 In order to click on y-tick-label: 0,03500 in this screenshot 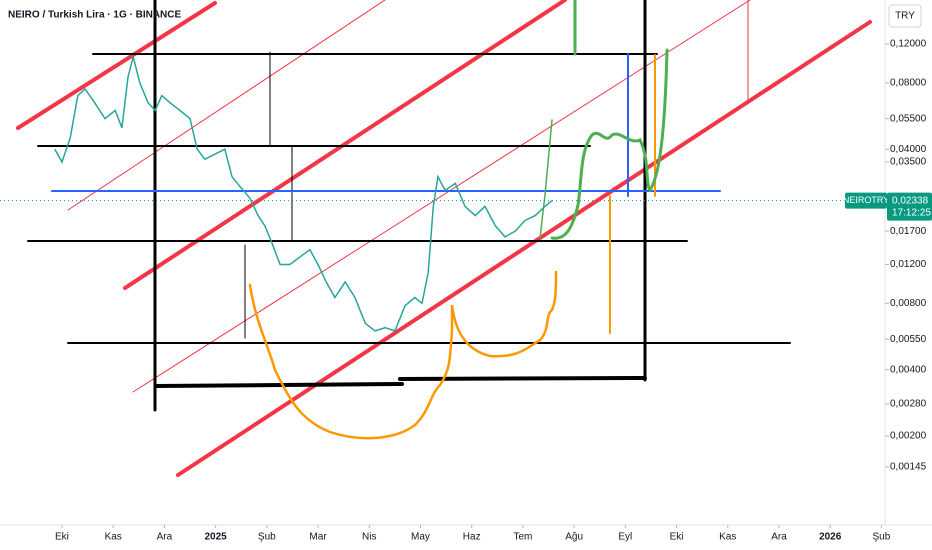, I will do `click(908, 162)`.